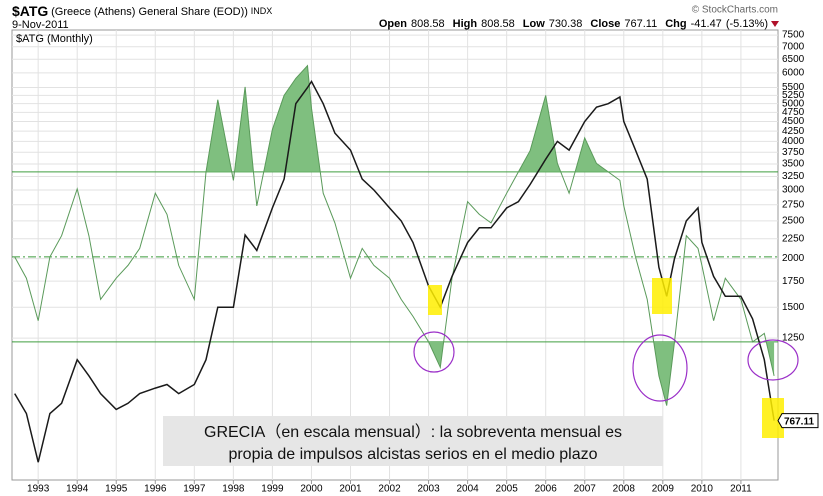 The width and height of the screenshot is (823, 496). Describe the element at coordinates (149, 12) in the screenshot. I see `security-name: (Greece (Athens) General Share (EOD))` at that location.